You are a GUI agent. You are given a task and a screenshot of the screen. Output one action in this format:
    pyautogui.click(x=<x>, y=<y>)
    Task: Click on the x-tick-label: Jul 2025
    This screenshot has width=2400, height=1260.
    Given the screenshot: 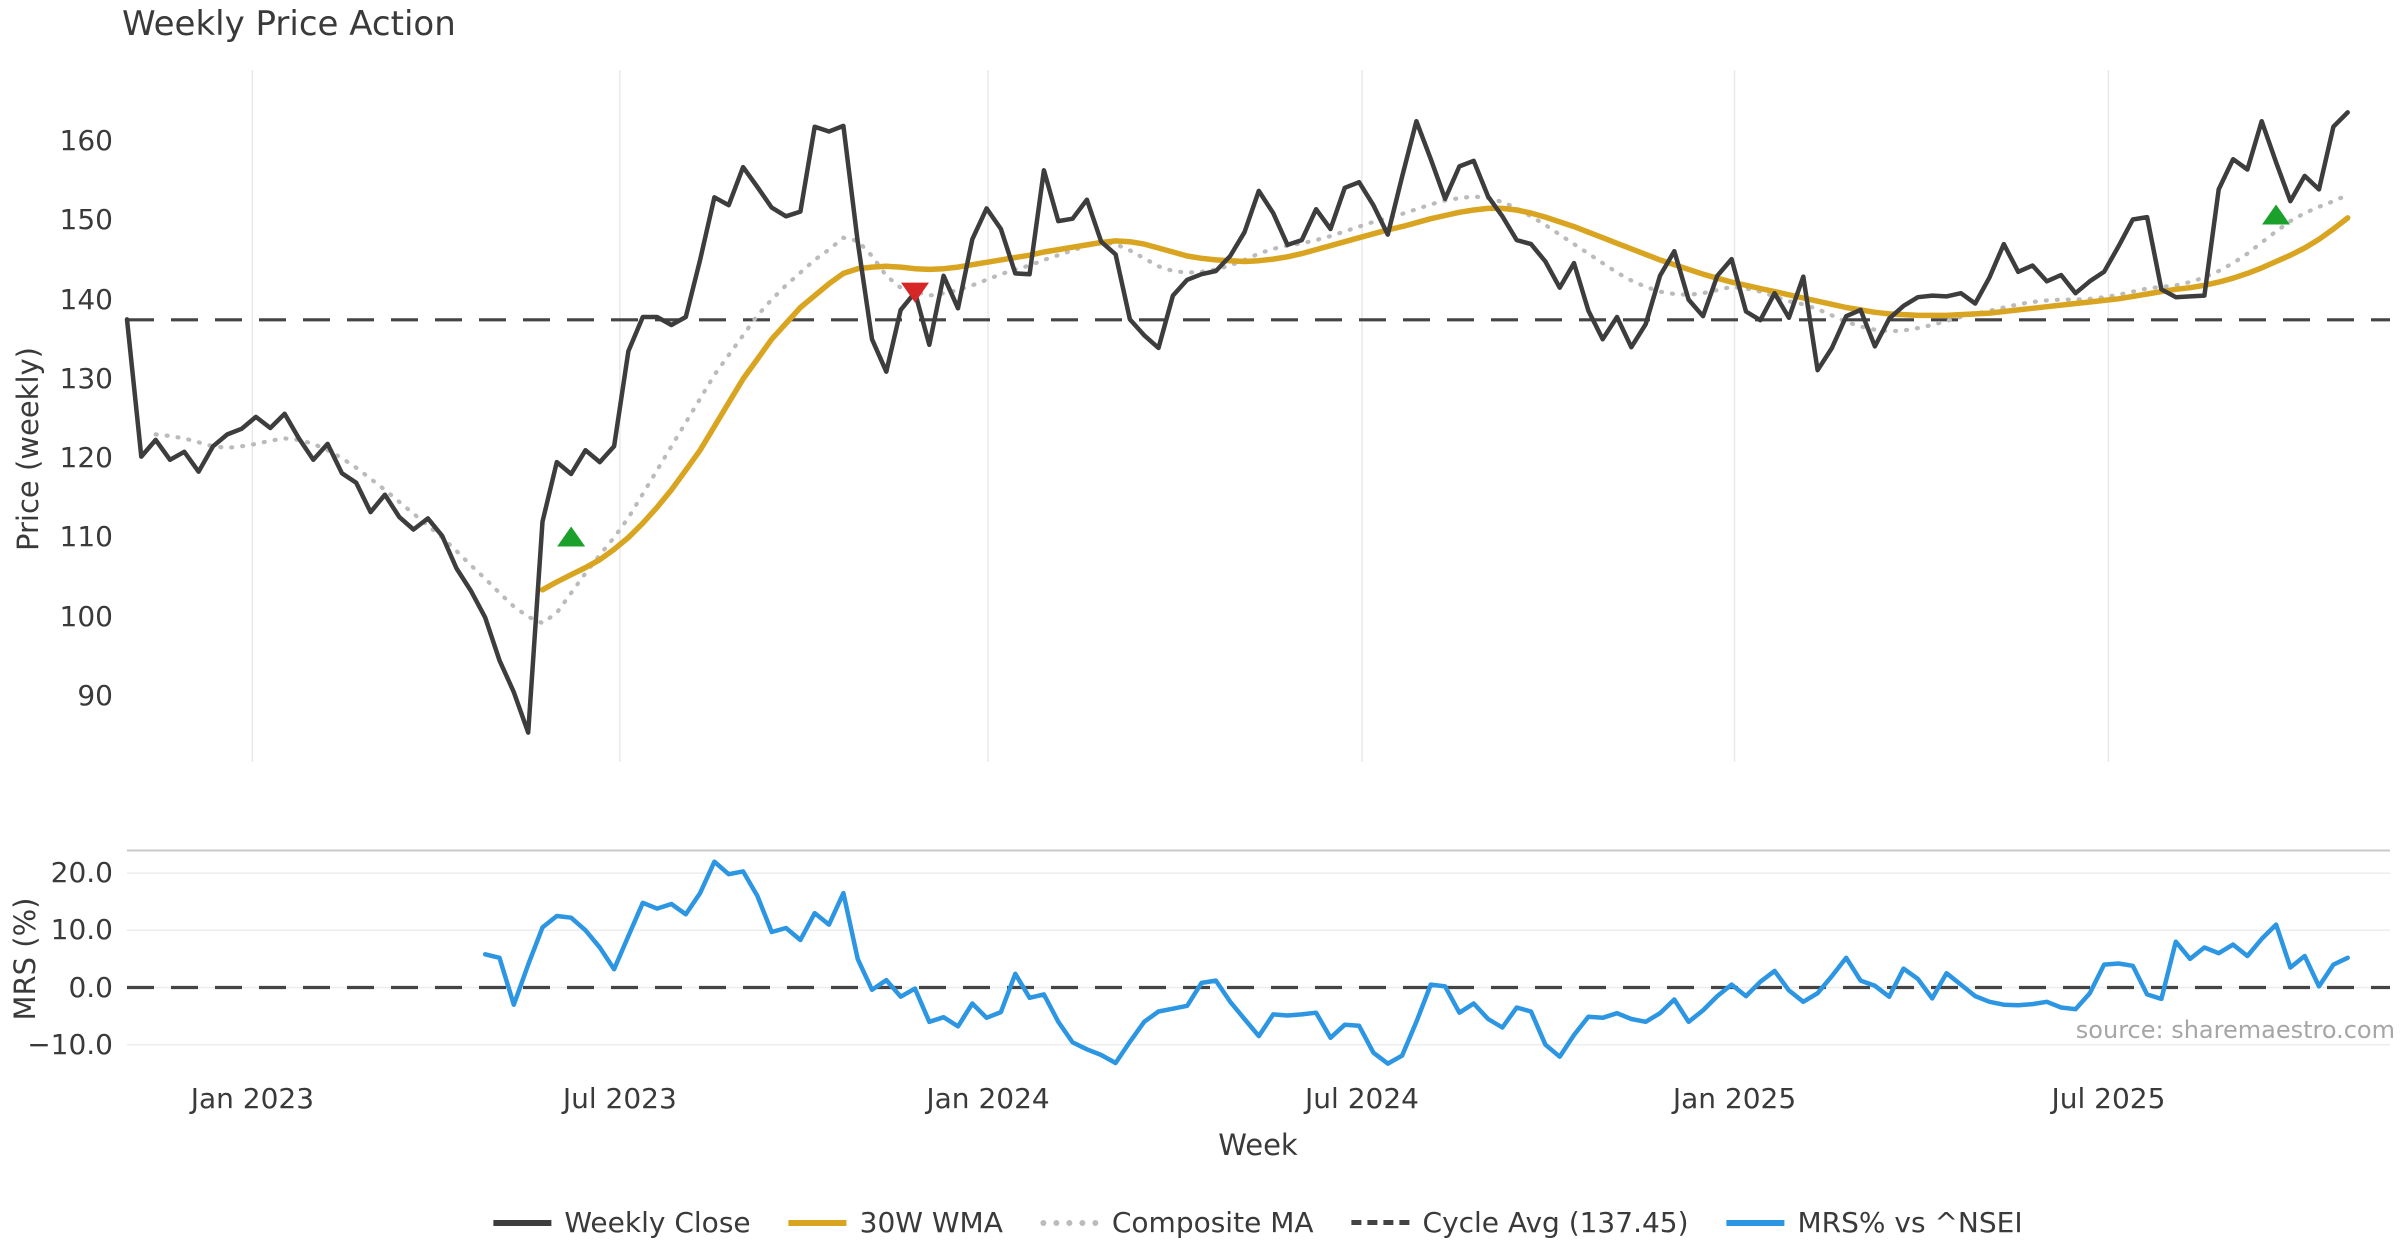 What is the action you would take?
    pyautogui.click(x=2108, y=1098)
    